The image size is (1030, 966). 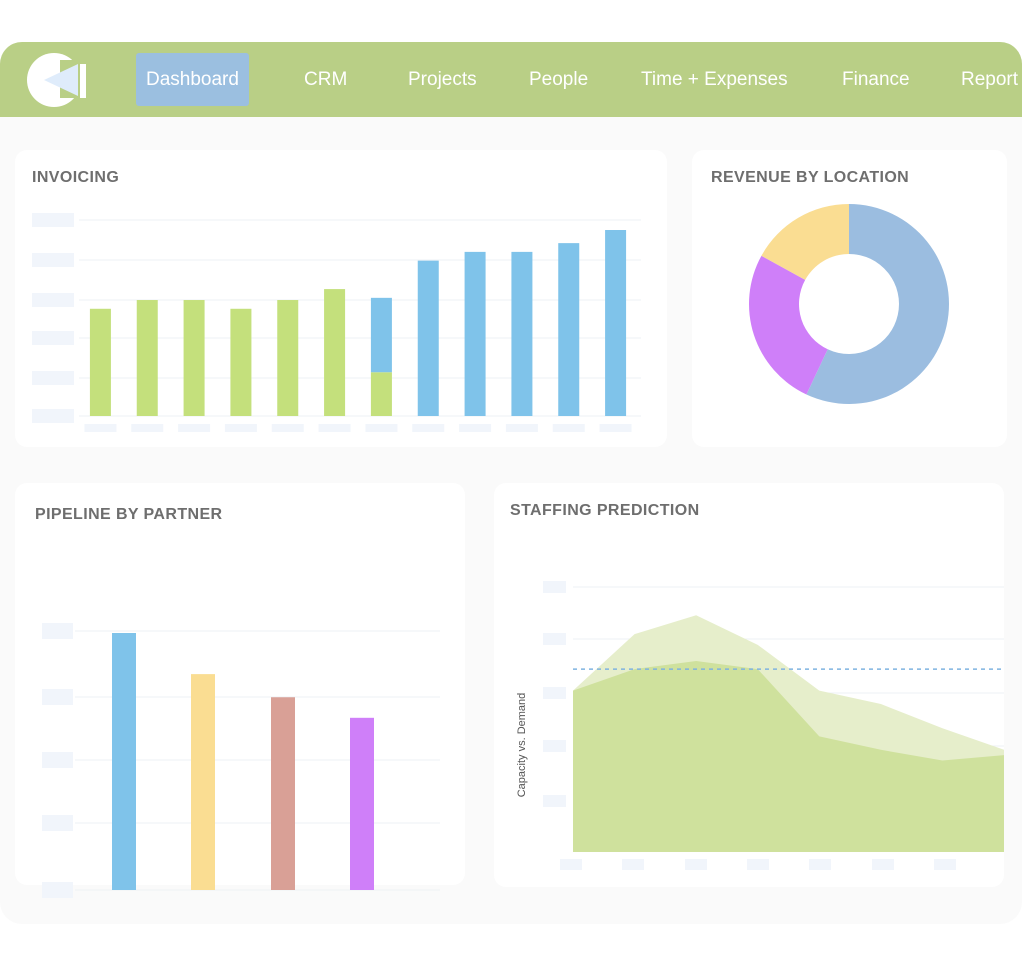 I want to click on nav-tab-dashboard: Dashboard, so click(x=192, y=79).